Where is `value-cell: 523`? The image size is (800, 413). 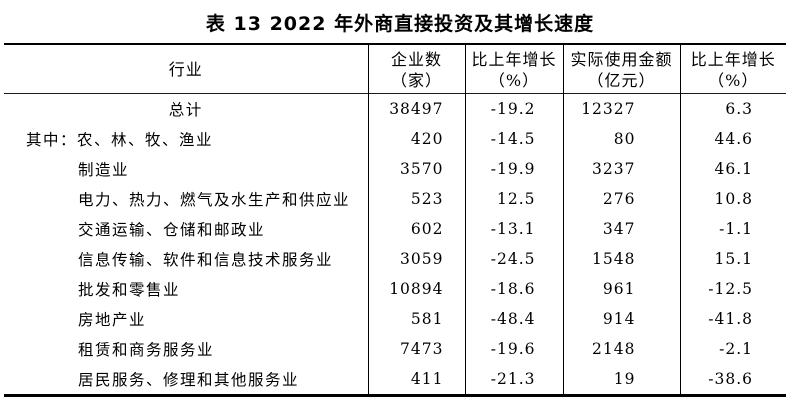
value-cell: 523 is located at coordinates (416, 199).